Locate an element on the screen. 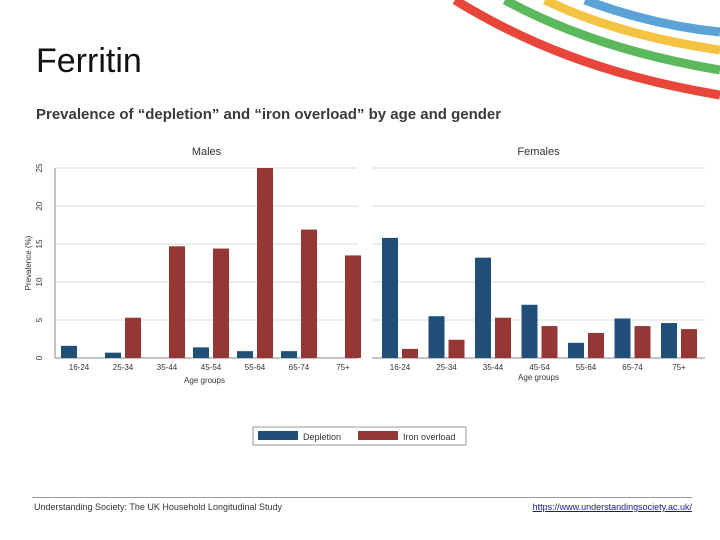  footer-link: https://www.understandingsociety.ac.uk/ is located at coordinates (612, 507).